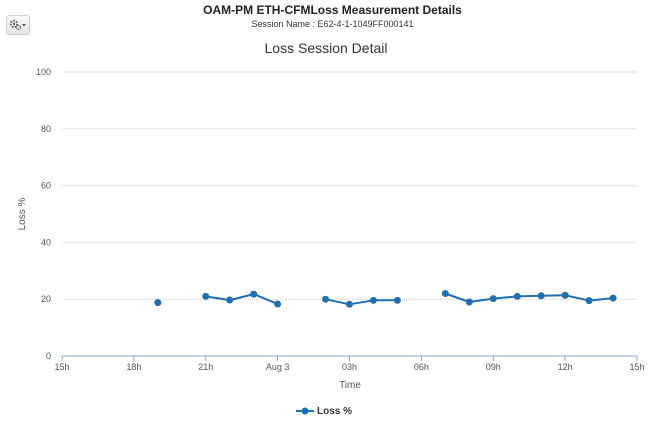 The image size is (665, 421). I want to click on y-tick-label: 100, so click(43, 72).